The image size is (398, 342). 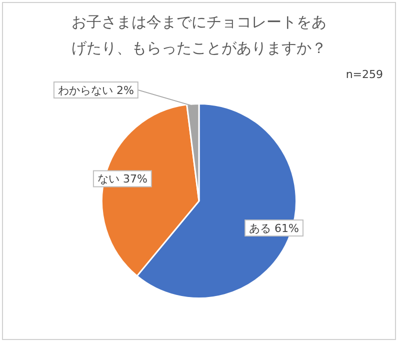 I want to click on text: n=259, so click(x=364, y=74).